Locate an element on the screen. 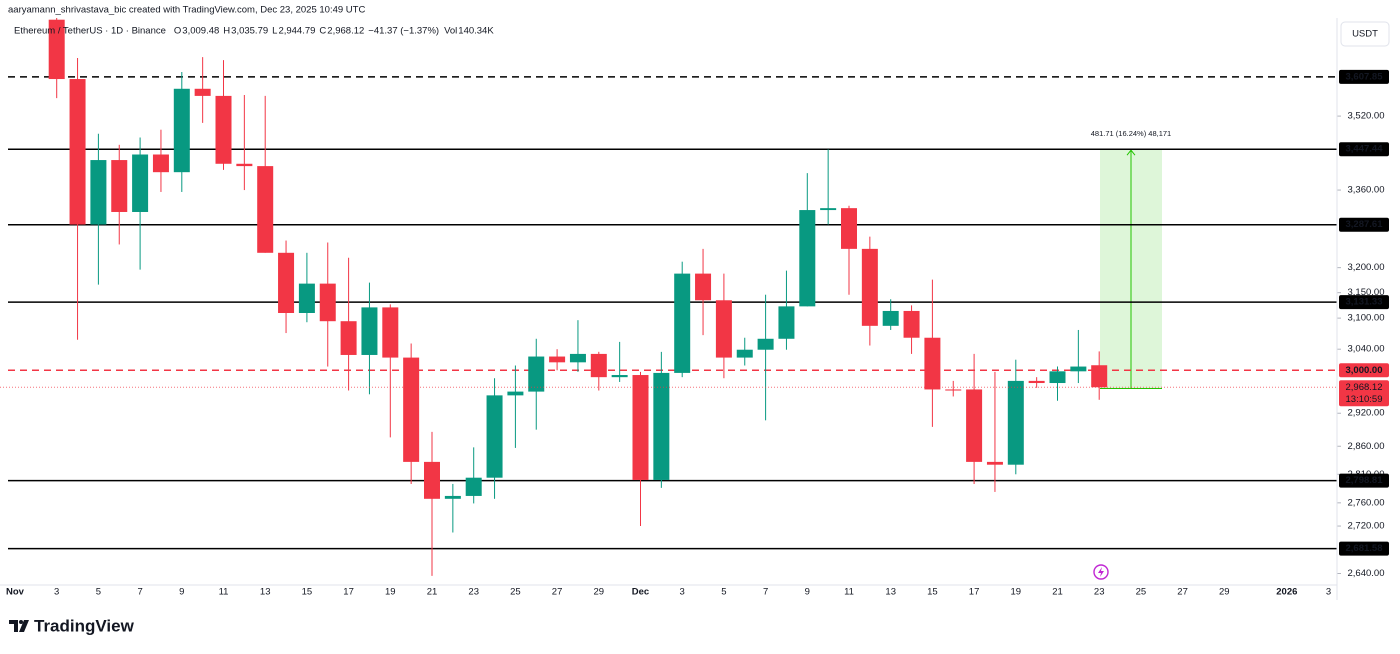 This screenshot has width=1400, height=654. current-price-box is located at coordinates (1364, 393).